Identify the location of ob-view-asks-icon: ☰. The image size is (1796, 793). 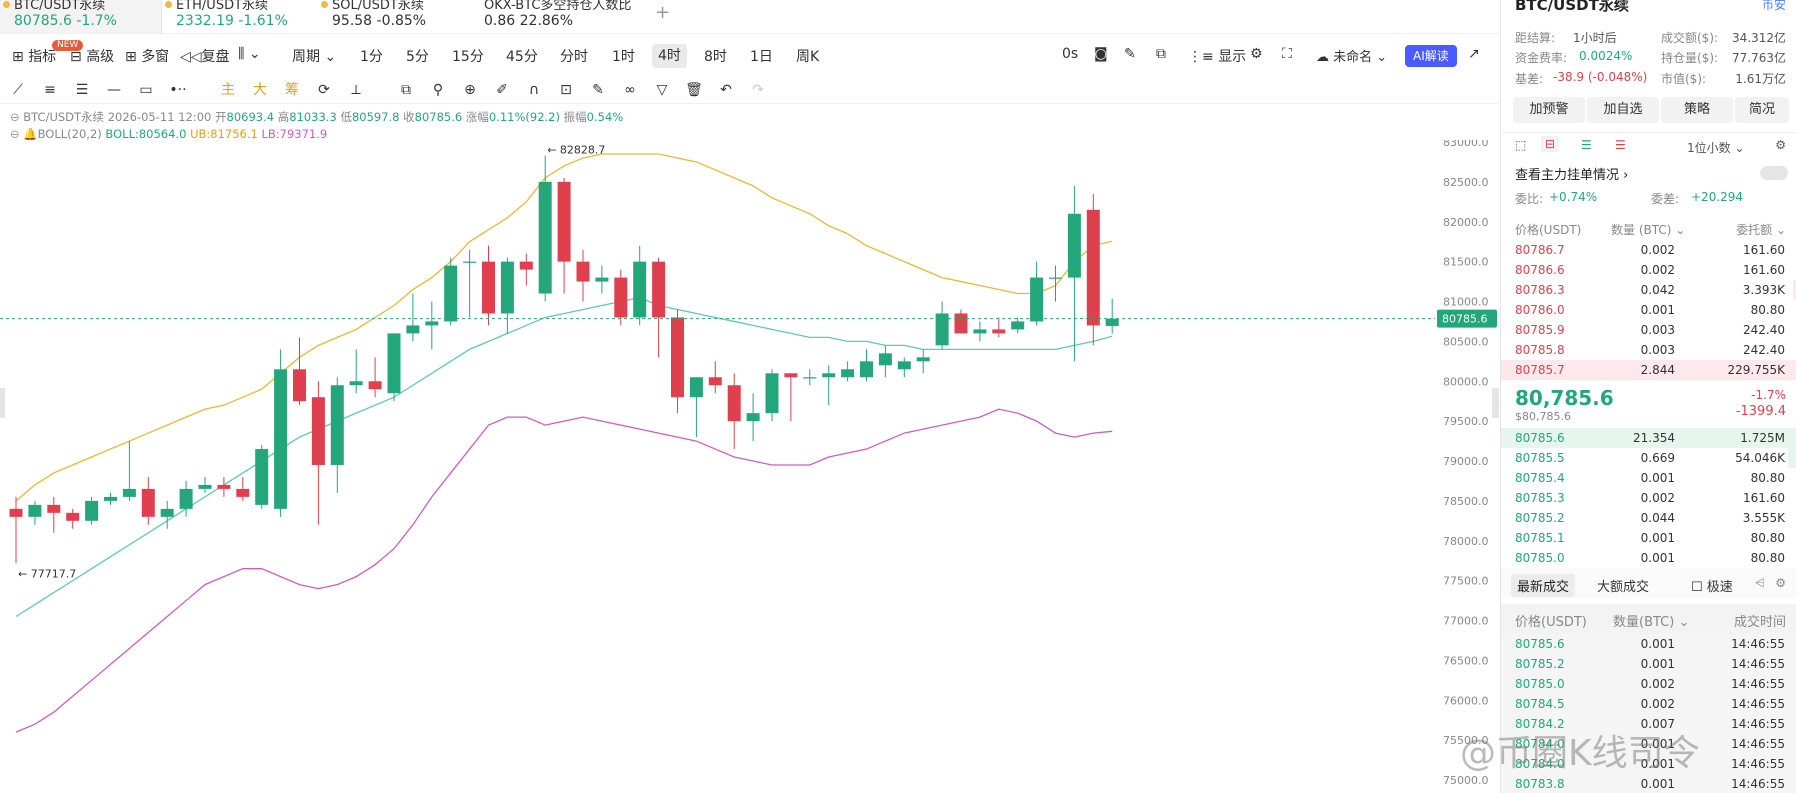
(1620, 145).